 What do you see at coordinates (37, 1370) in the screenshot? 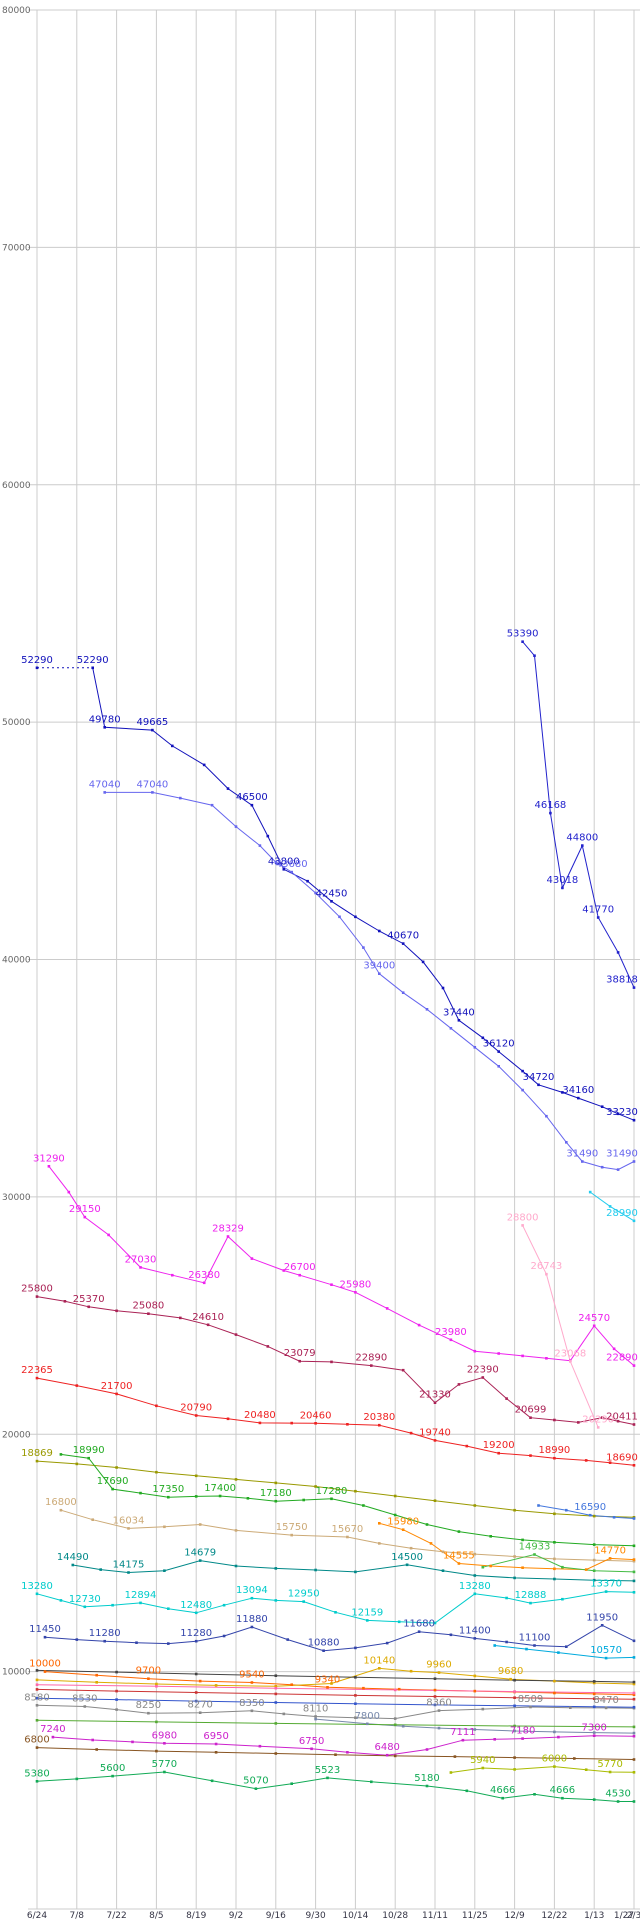
I see `svg-text: 22365` at bounding box center [37, 1370].